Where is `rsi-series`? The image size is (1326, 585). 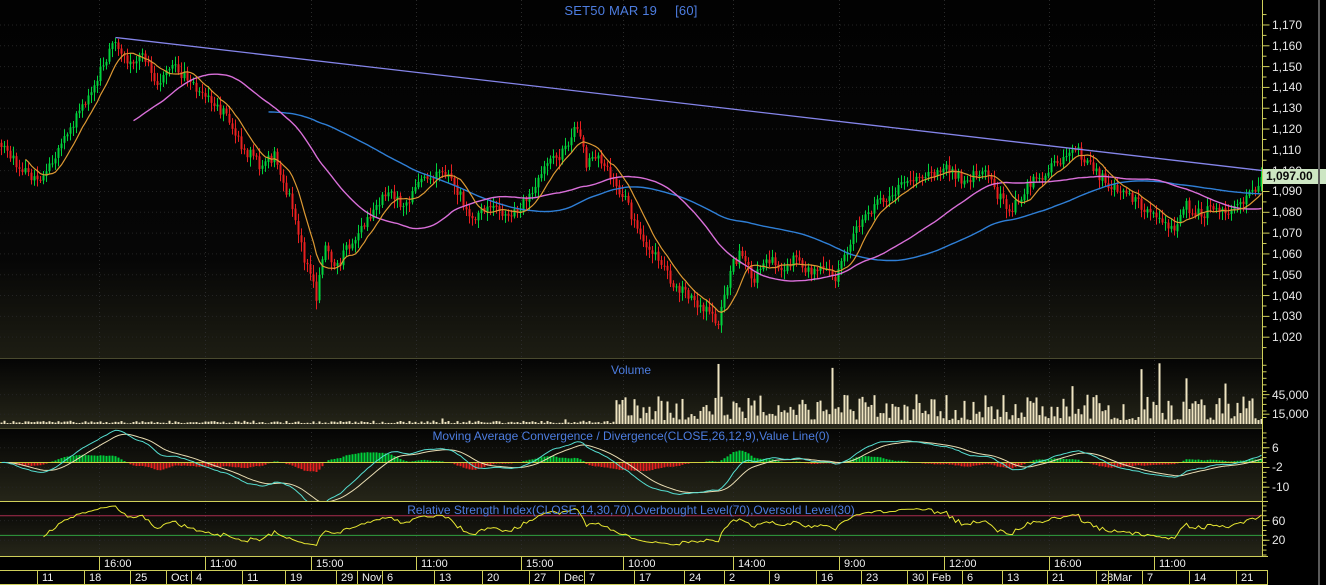
rsi-series is located at coordinates (631, 525).